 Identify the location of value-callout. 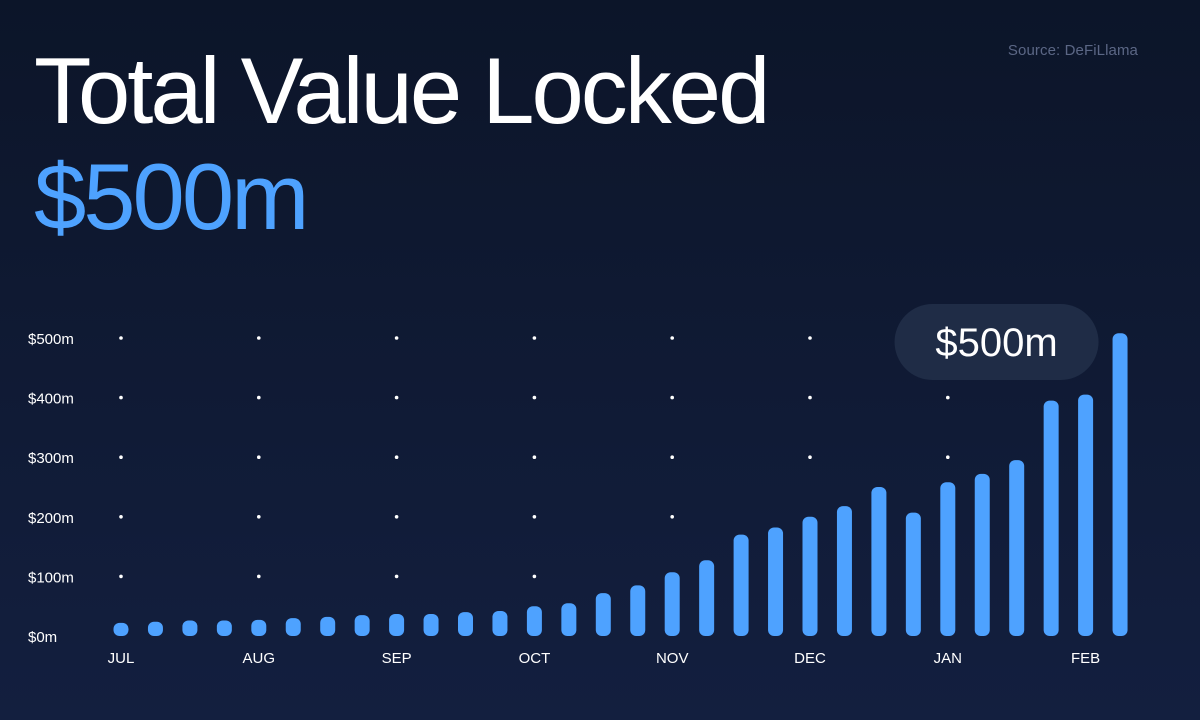
(996, 342).